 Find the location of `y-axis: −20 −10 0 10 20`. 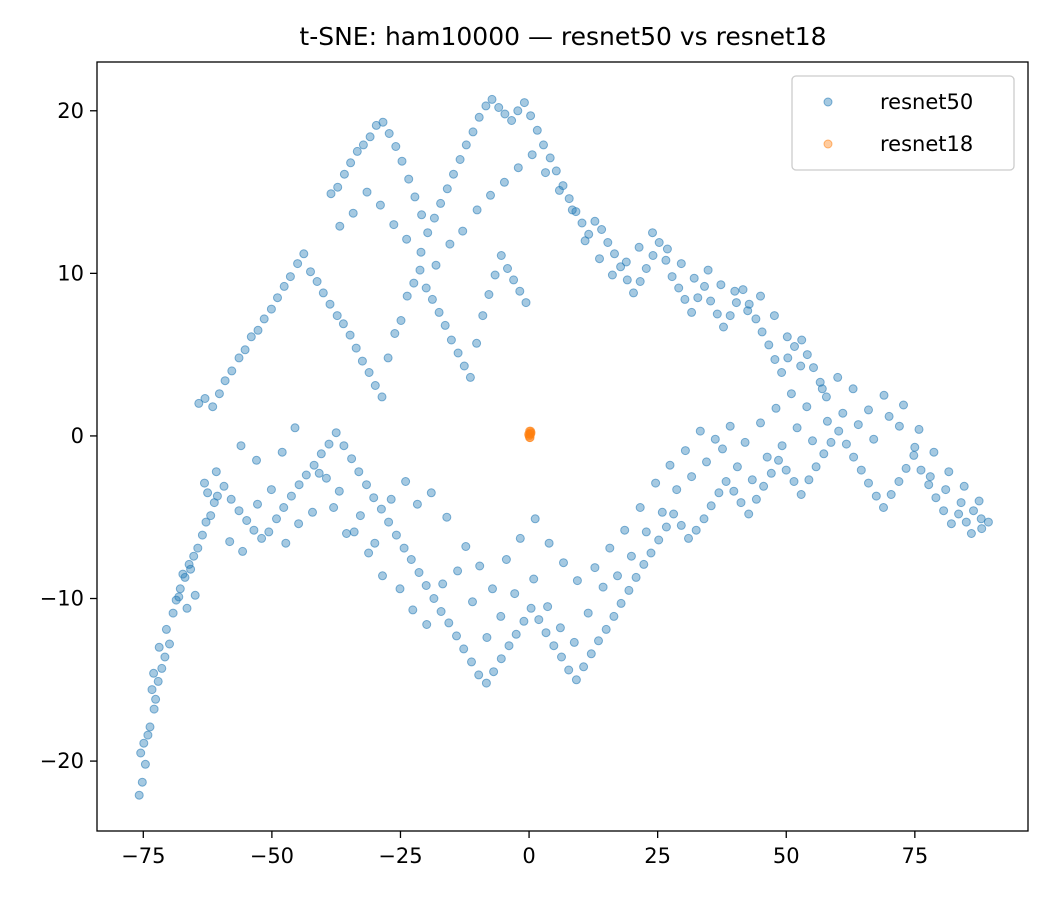

y-axis: −20 −10 0 10 20 is located at coordinates (68, 436).